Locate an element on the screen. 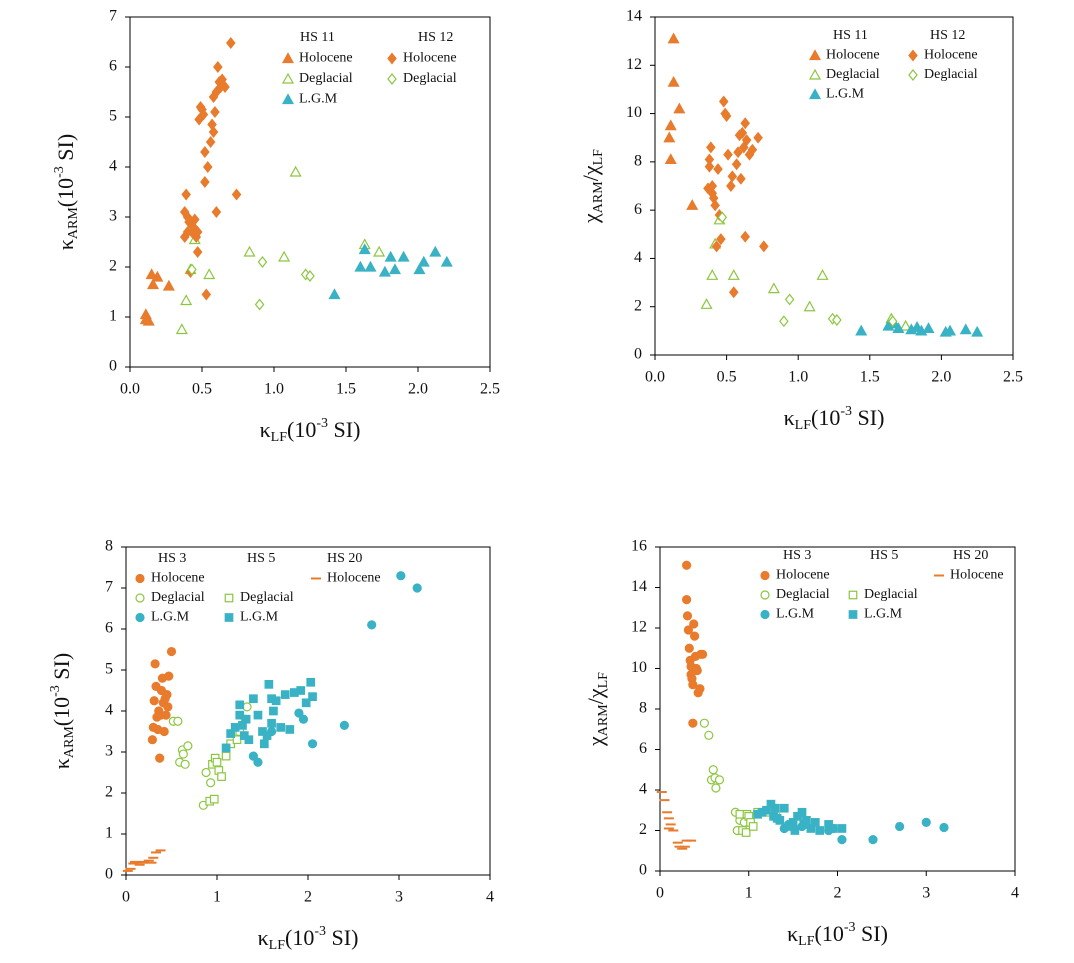  x-tick-label: 0.0 is located at coordinates (130, 389).